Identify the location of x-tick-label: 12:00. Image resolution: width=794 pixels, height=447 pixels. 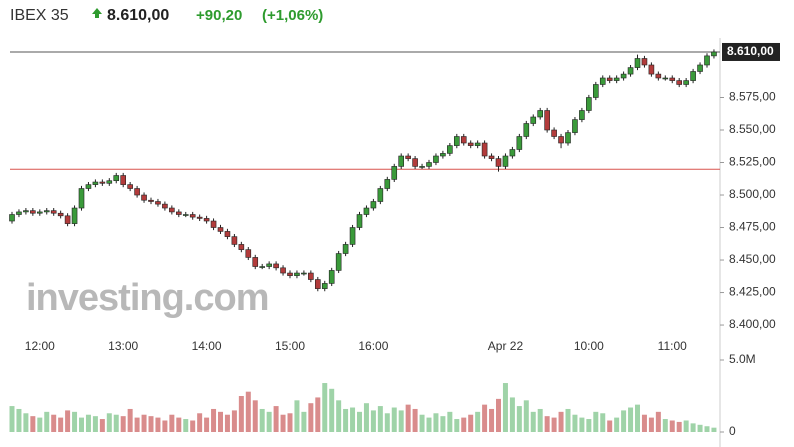
(40, 346).